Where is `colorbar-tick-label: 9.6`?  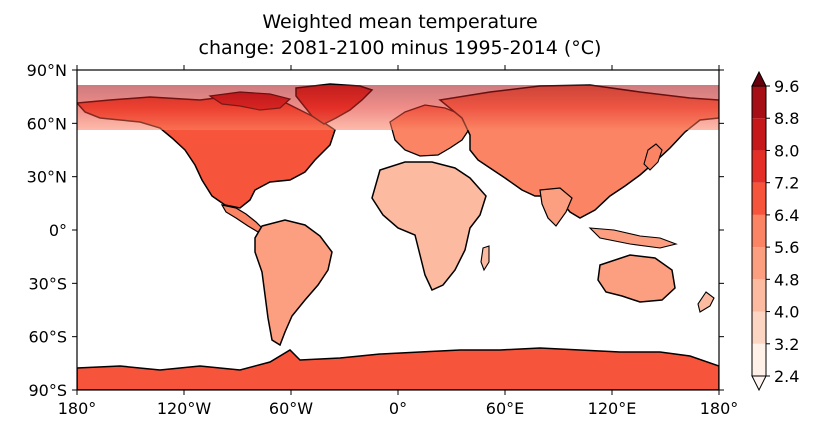 colorbar-tick-label: 9.6 is located at coordinates (786, 86).